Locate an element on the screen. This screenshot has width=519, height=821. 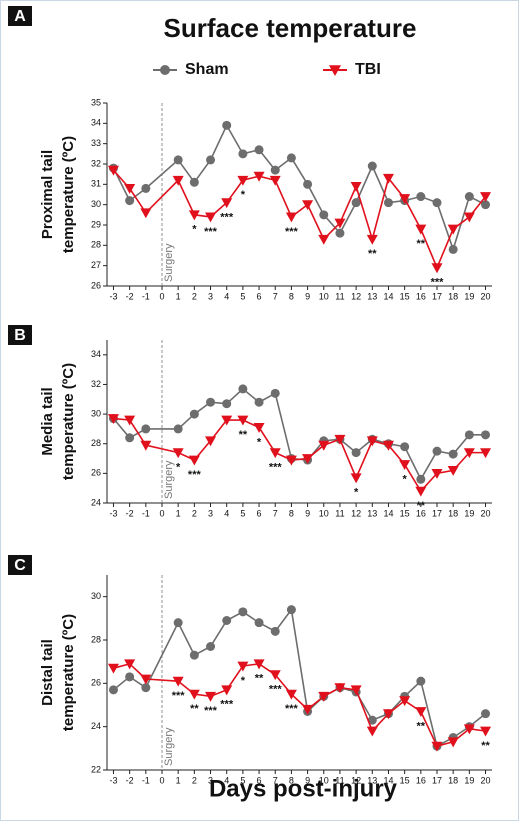
x-tick-label: 11 is located at coordinates (339, 513).